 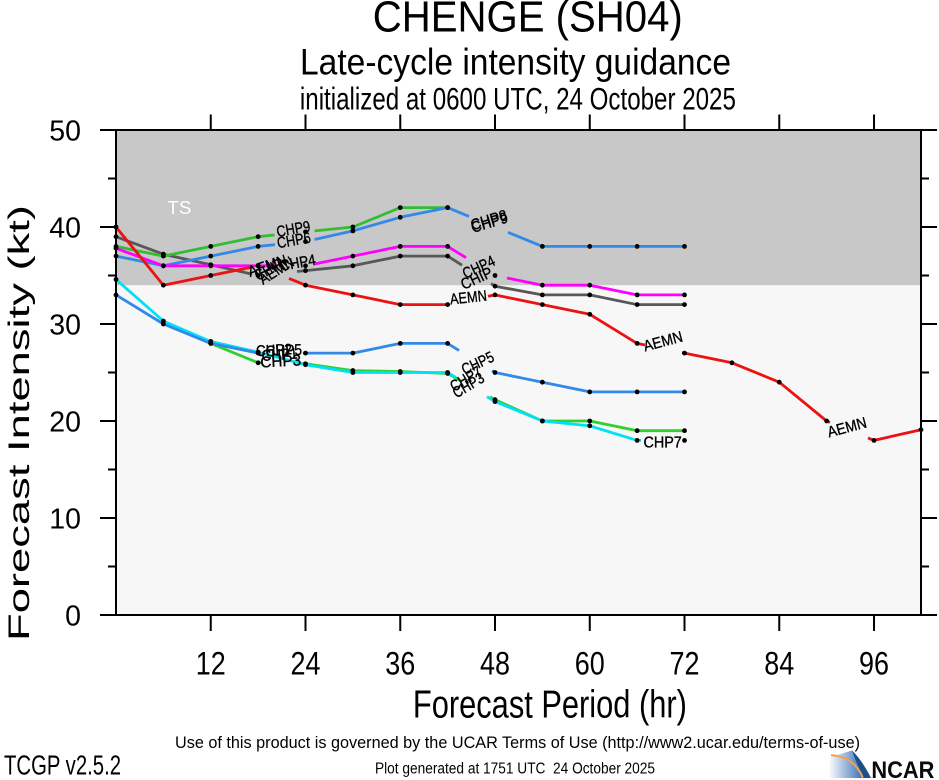 I want to click on svg-text: Forecast Intensity (kt), so click(x=19, y=423).